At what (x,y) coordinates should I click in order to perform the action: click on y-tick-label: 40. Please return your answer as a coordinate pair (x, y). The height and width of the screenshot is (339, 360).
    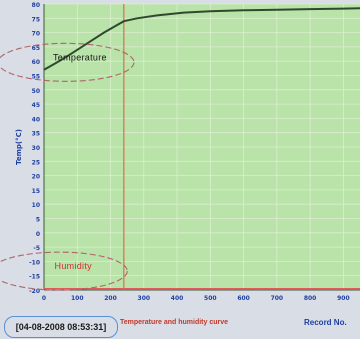
    Looking at the image, I should click on (36, 119).